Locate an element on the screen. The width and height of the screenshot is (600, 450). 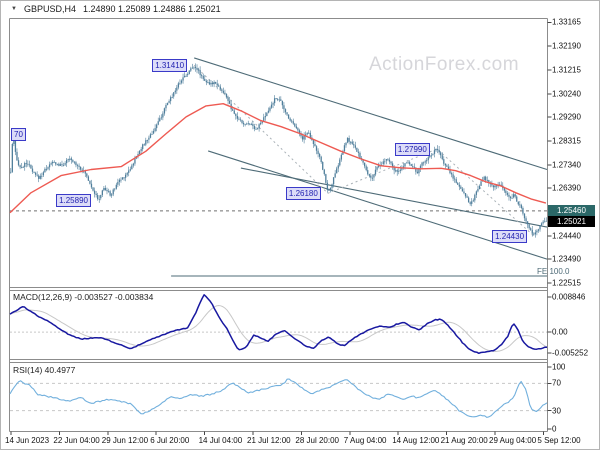
ohlc-values: 1.24890 1.25089 1.24886 1.25021 is located at coordinates (151, 9).